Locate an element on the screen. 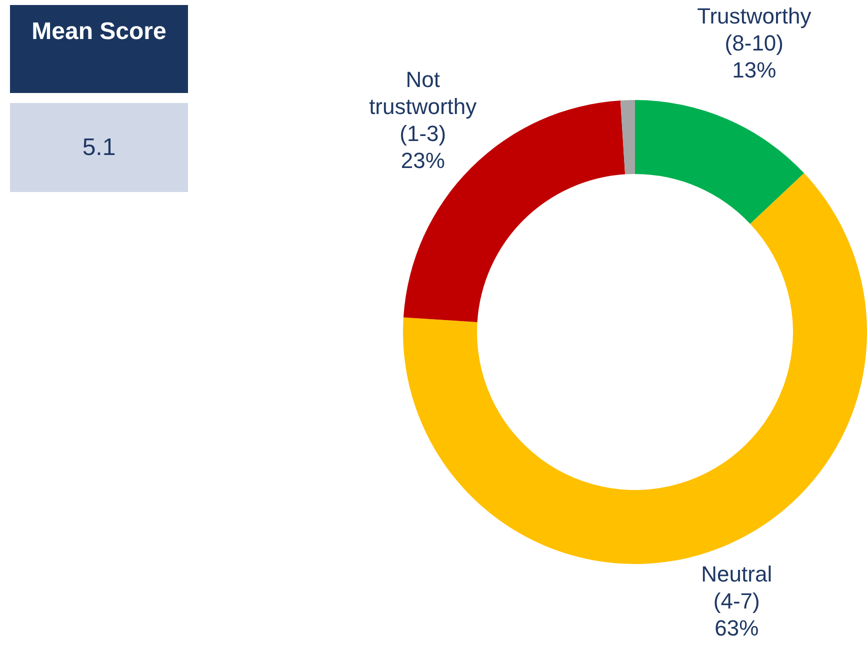 The height and width of the screenshot is (664, 867). slice-label: Trustworthy (8-10) is located at coordinates (754, 30).